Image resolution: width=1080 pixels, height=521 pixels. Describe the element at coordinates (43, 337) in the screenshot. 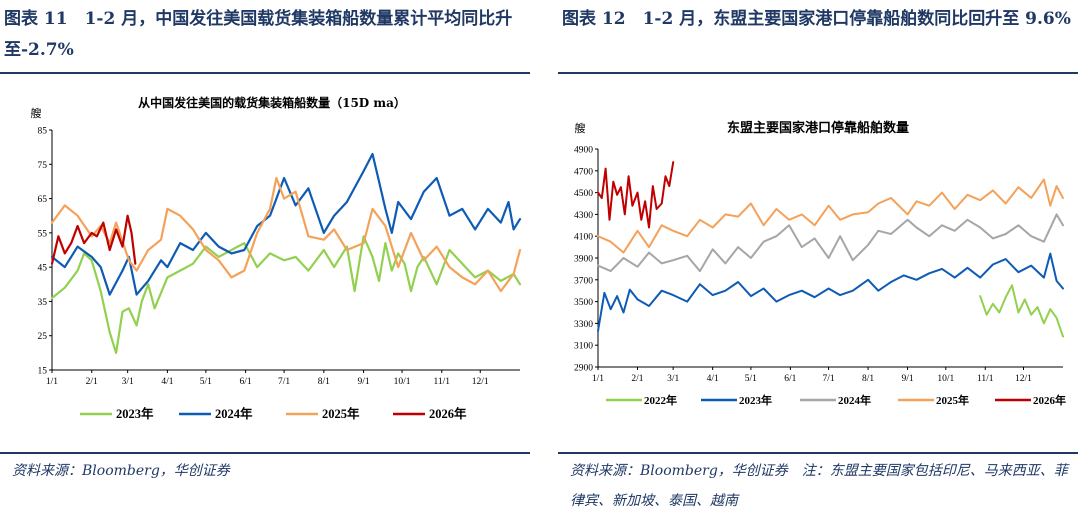

I see `y-tick-label: 25` at that location.